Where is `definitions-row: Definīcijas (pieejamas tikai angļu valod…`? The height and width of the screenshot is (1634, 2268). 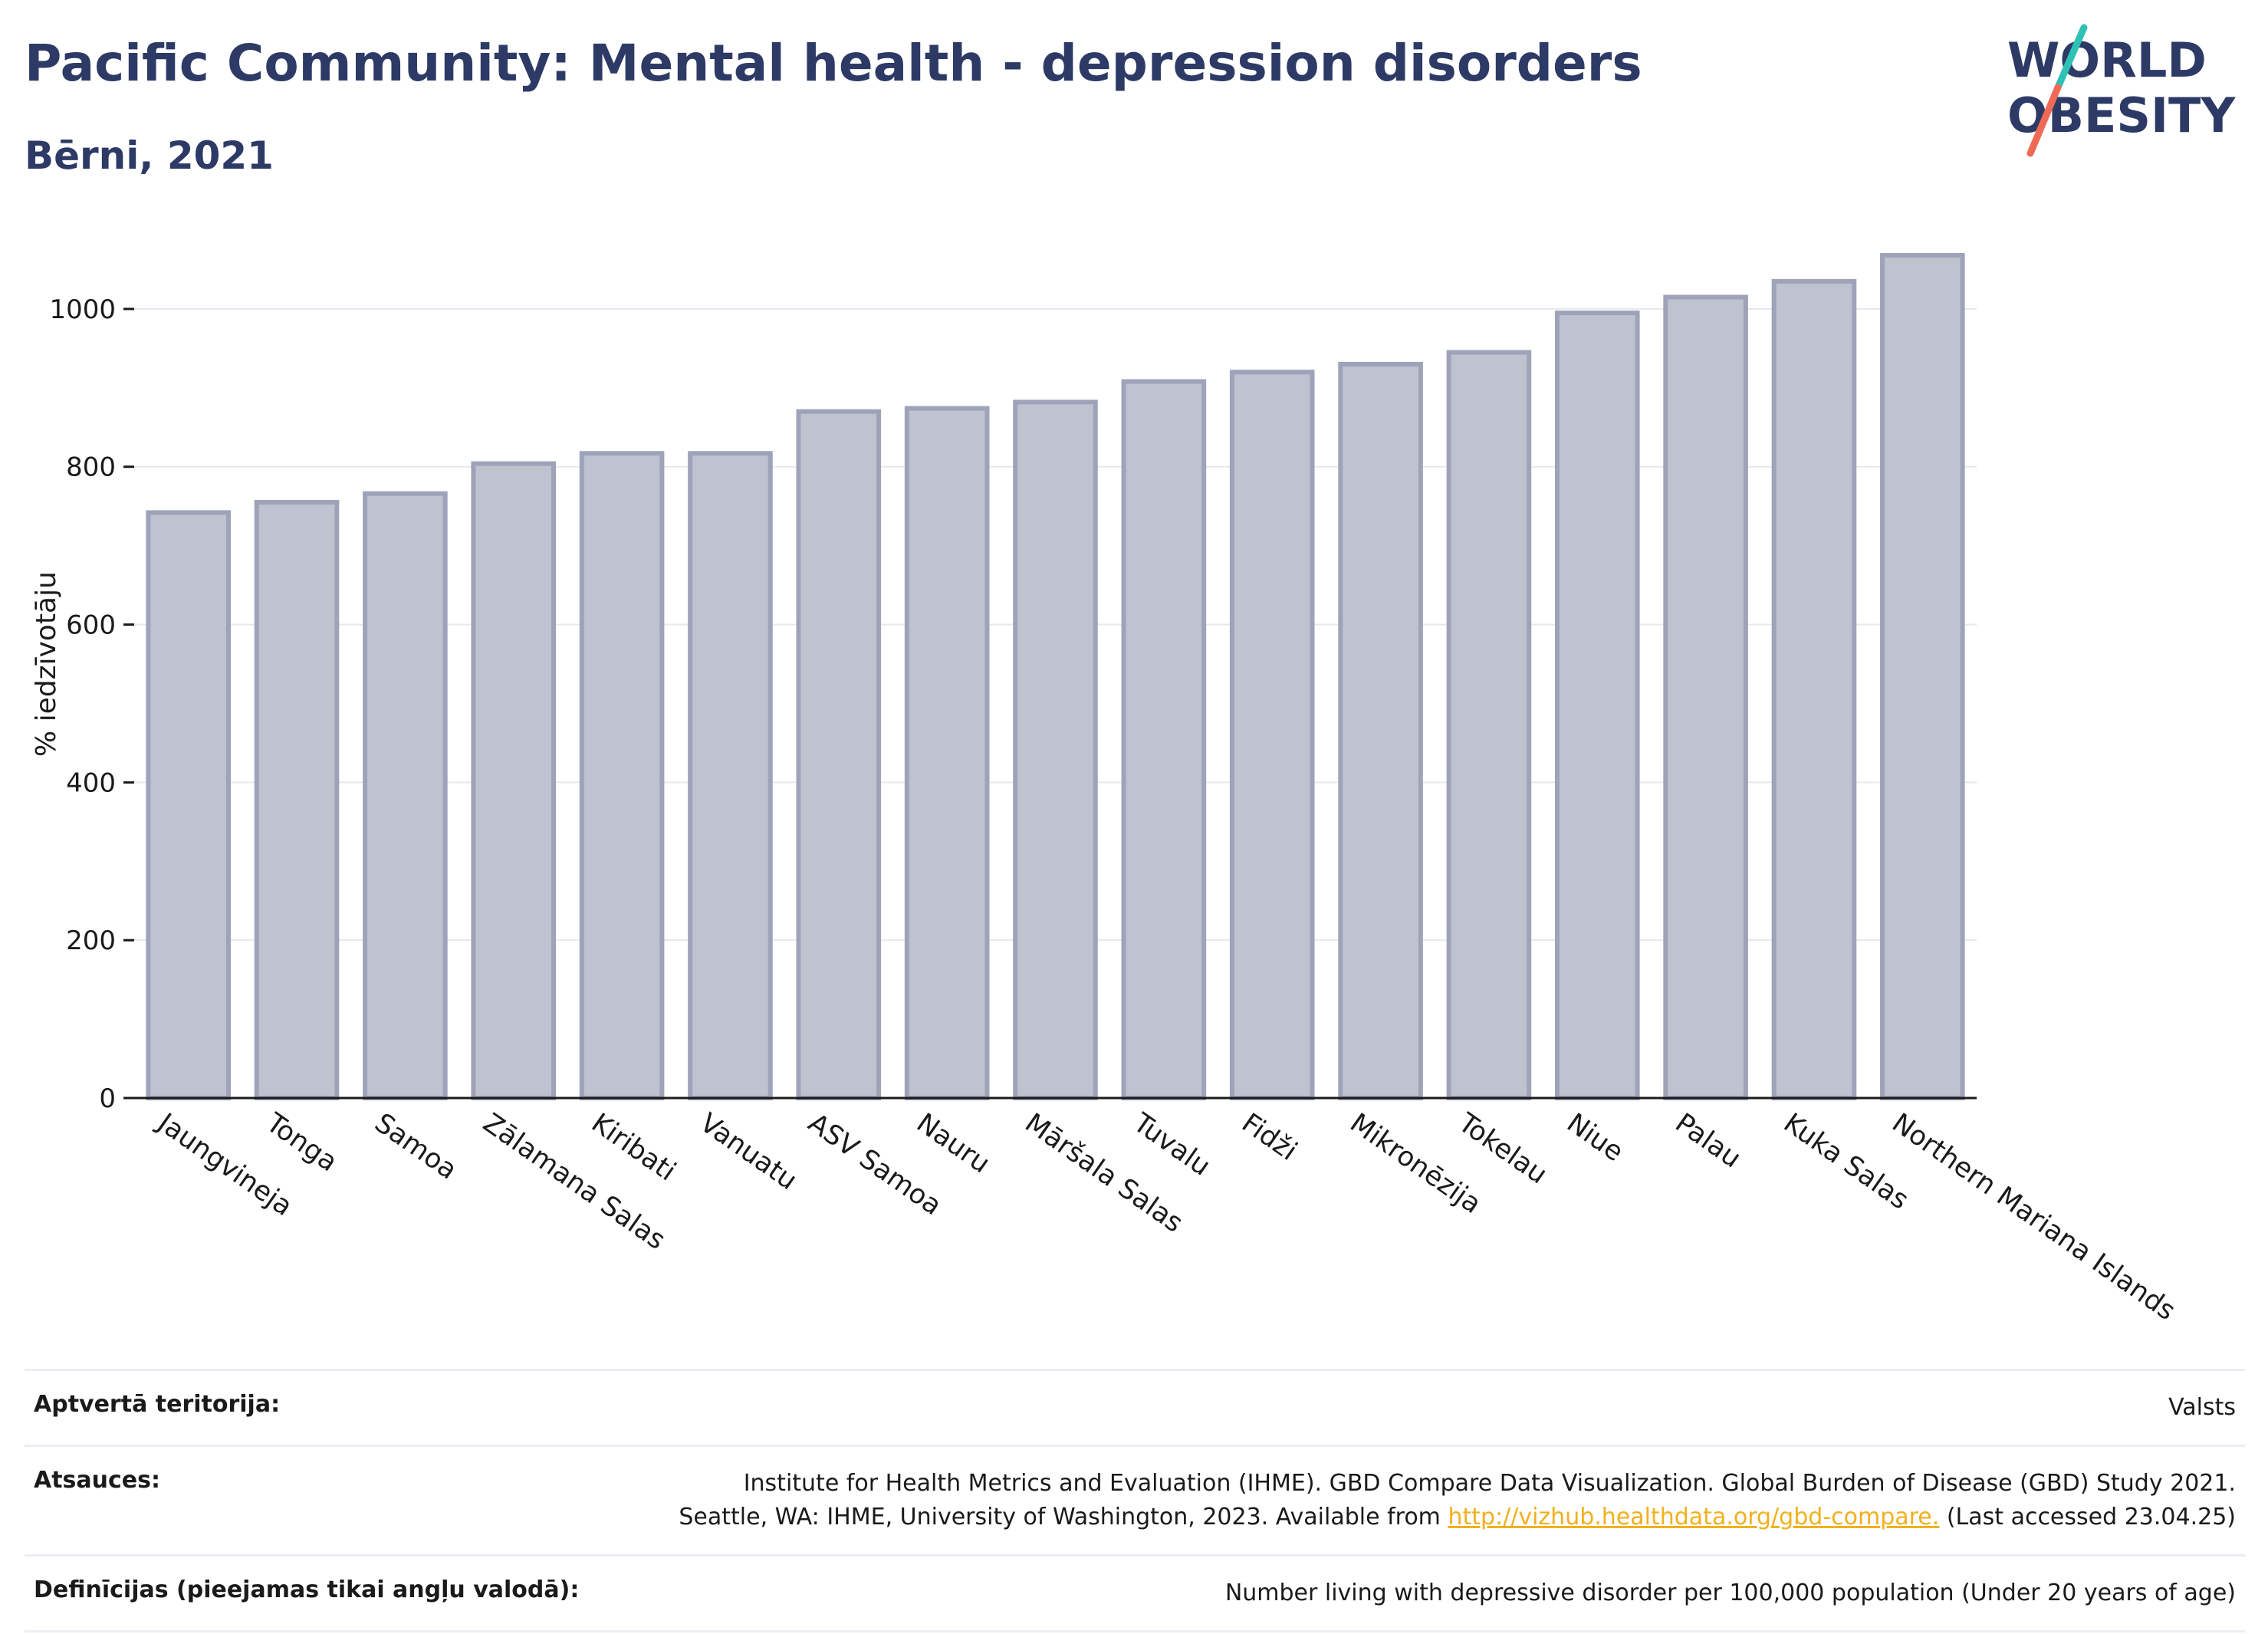 definitions-row: Definīcijas (pieejamas tikai angļu valod… is located at coordinates (1135, 1595).